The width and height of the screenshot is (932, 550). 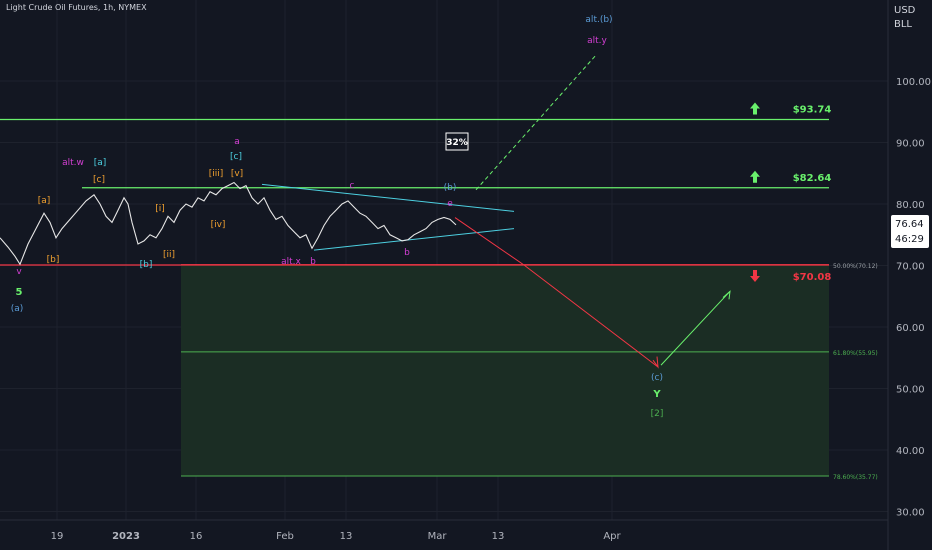 I want to click on y-tick-label-7: 100.00, so click(x=913, y=82).